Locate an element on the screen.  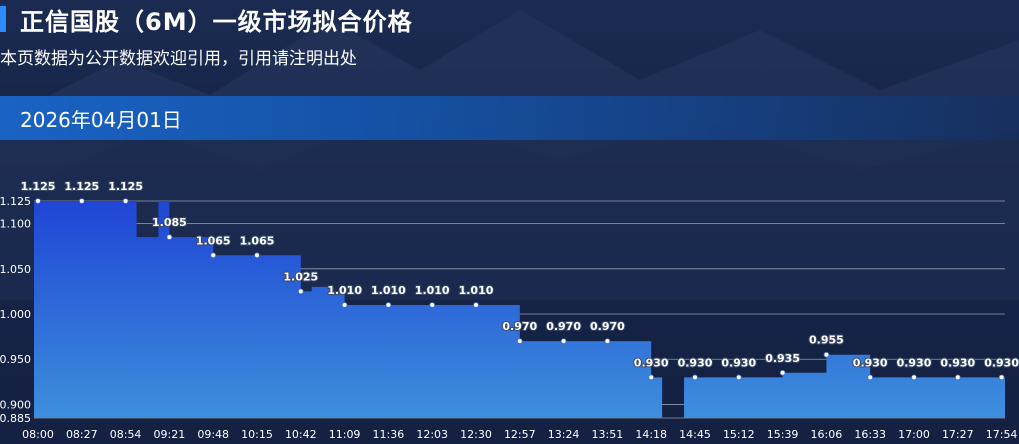
title-bar: 正信国股（6M）一级市场拟合价格 is located at coordinates (206, 19).